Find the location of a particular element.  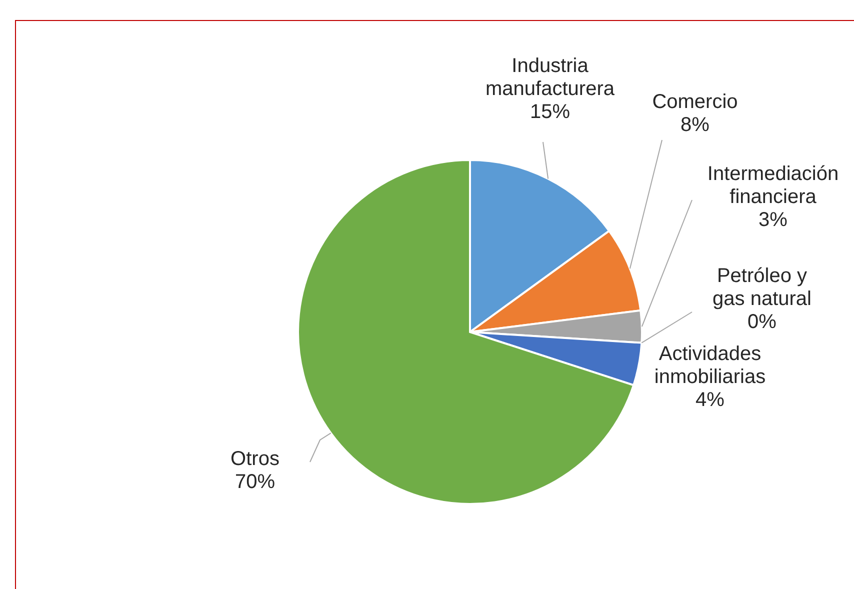

slice-label: Intermediación financiera is located at coordinates (773, 185).